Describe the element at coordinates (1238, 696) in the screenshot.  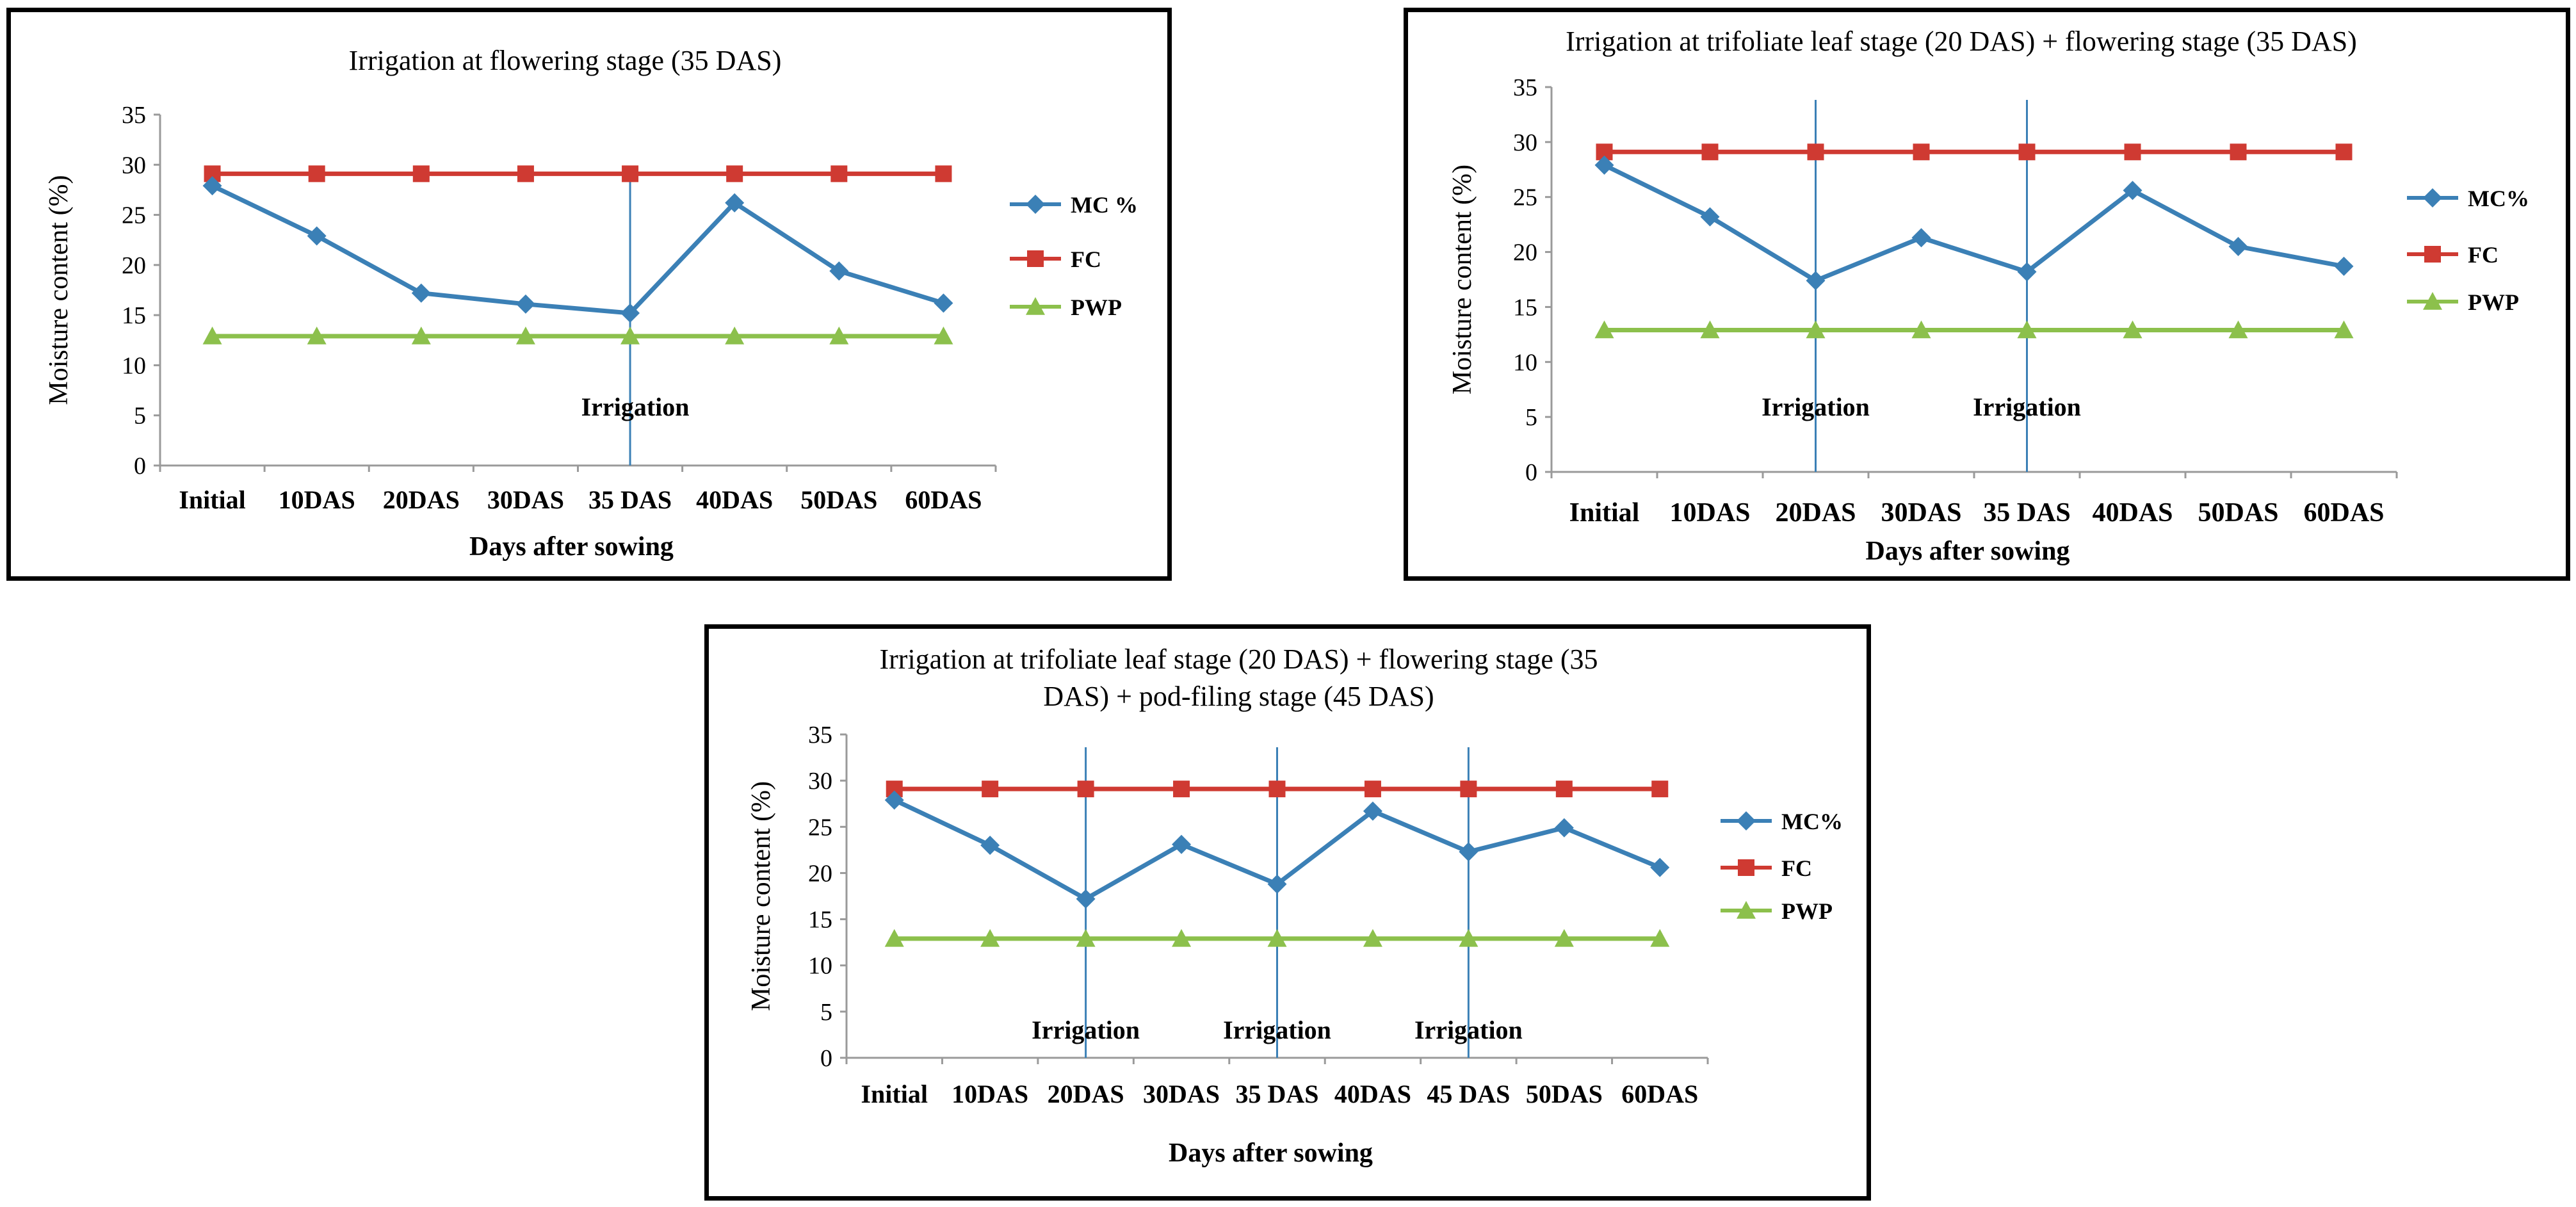
I see `chart-title: DAS) + pod-filing stage (45 DAS)` at that location.